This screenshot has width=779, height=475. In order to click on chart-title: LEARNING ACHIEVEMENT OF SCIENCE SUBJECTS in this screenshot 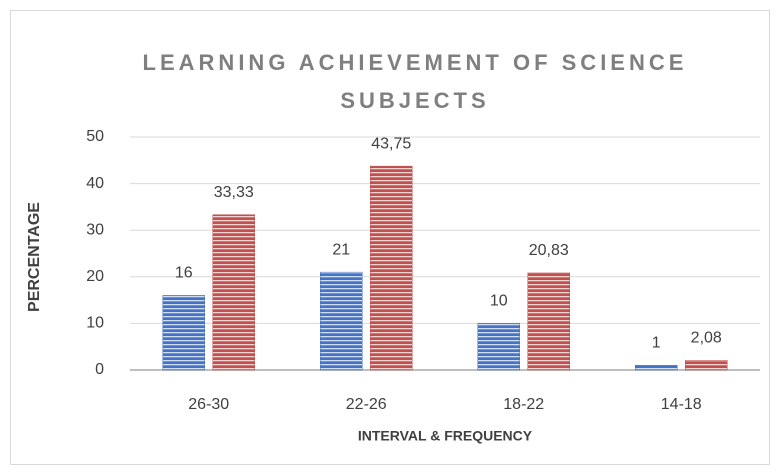, I will do `click(415, 81)`.